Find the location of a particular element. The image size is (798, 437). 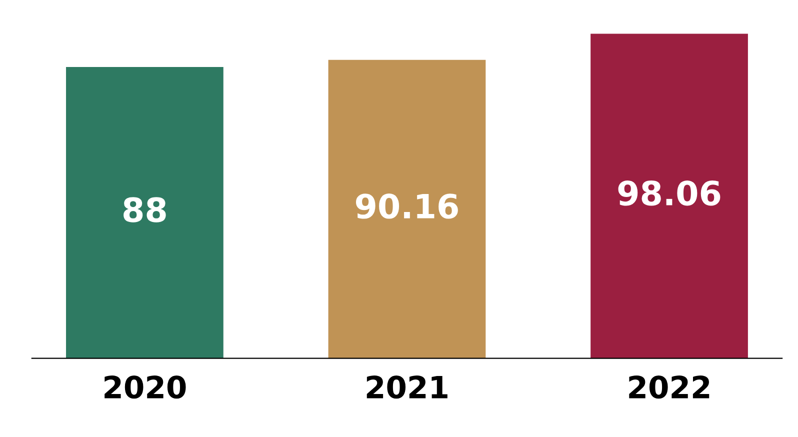

x-tick-label: 2022 is located at coordinates (669, 387).